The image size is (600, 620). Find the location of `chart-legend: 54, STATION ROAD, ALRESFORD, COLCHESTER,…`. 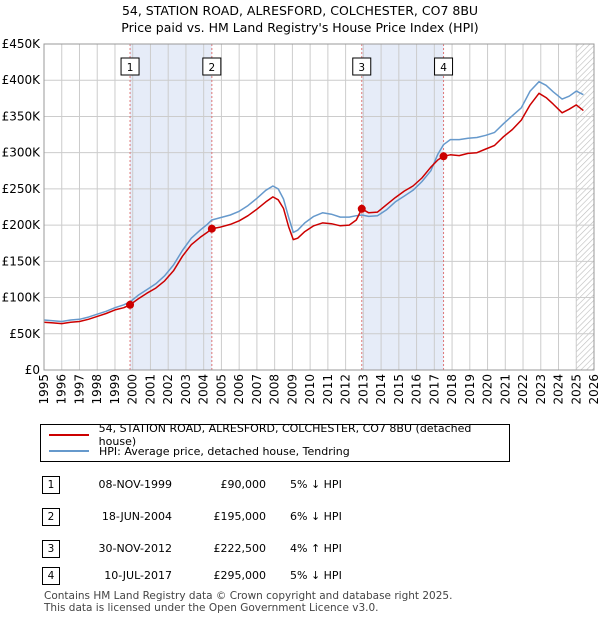

chart-legend: 54, STATION ROAD, ALRESFORD, COLCHESTER,… is located at coordinates (275, 442).